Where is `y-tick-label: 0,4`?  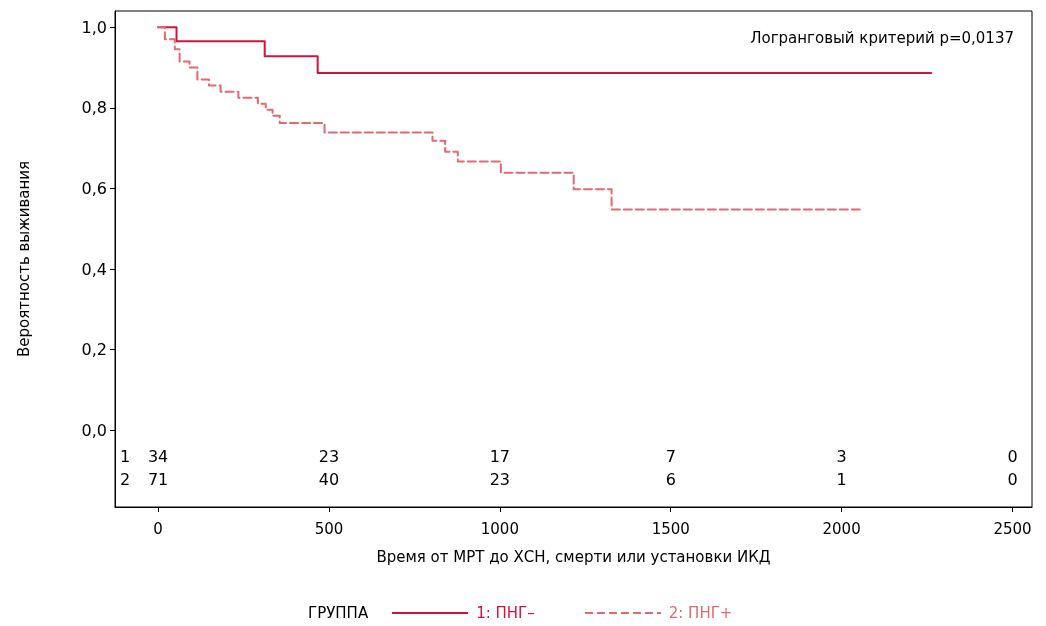
y-tick-label: 0,4 is located at coordinates (94, 269).